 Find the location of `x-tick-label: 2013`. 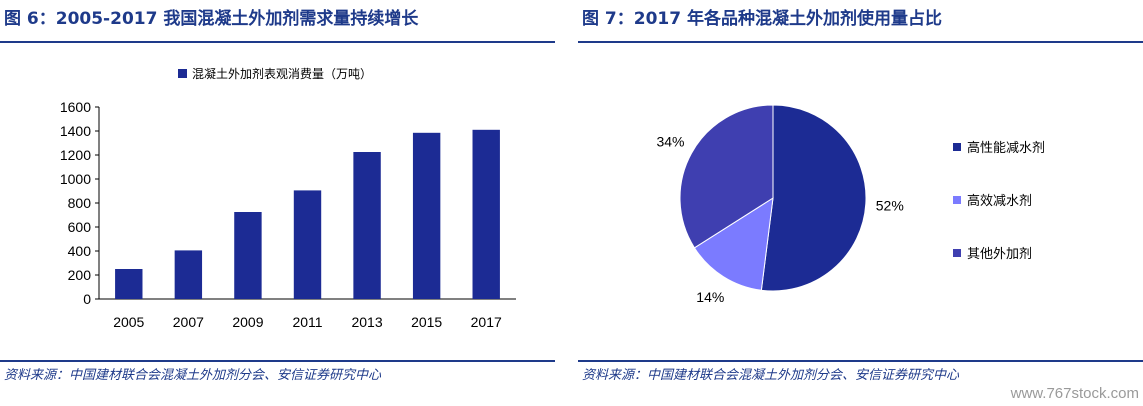

x-tick-label: 2013 is located at coordinates (366, 322).